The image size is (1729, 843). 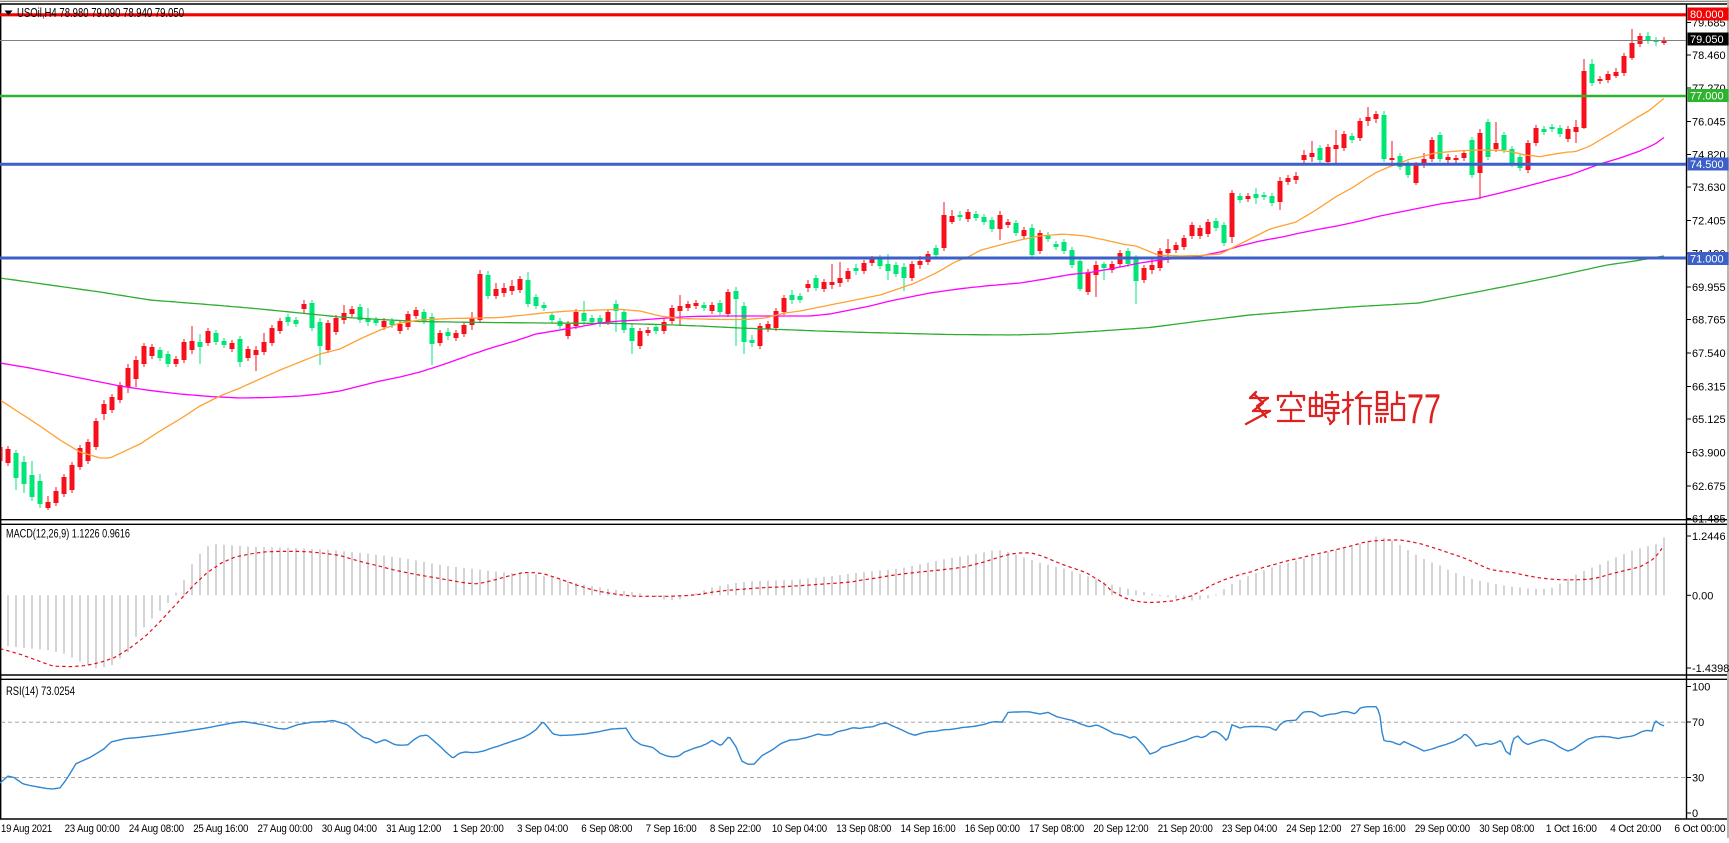 What do you see at coordinates (1709, 321) in the screenshot?
I see `svg-text: 68.765` at bounding box center [1709, 321].